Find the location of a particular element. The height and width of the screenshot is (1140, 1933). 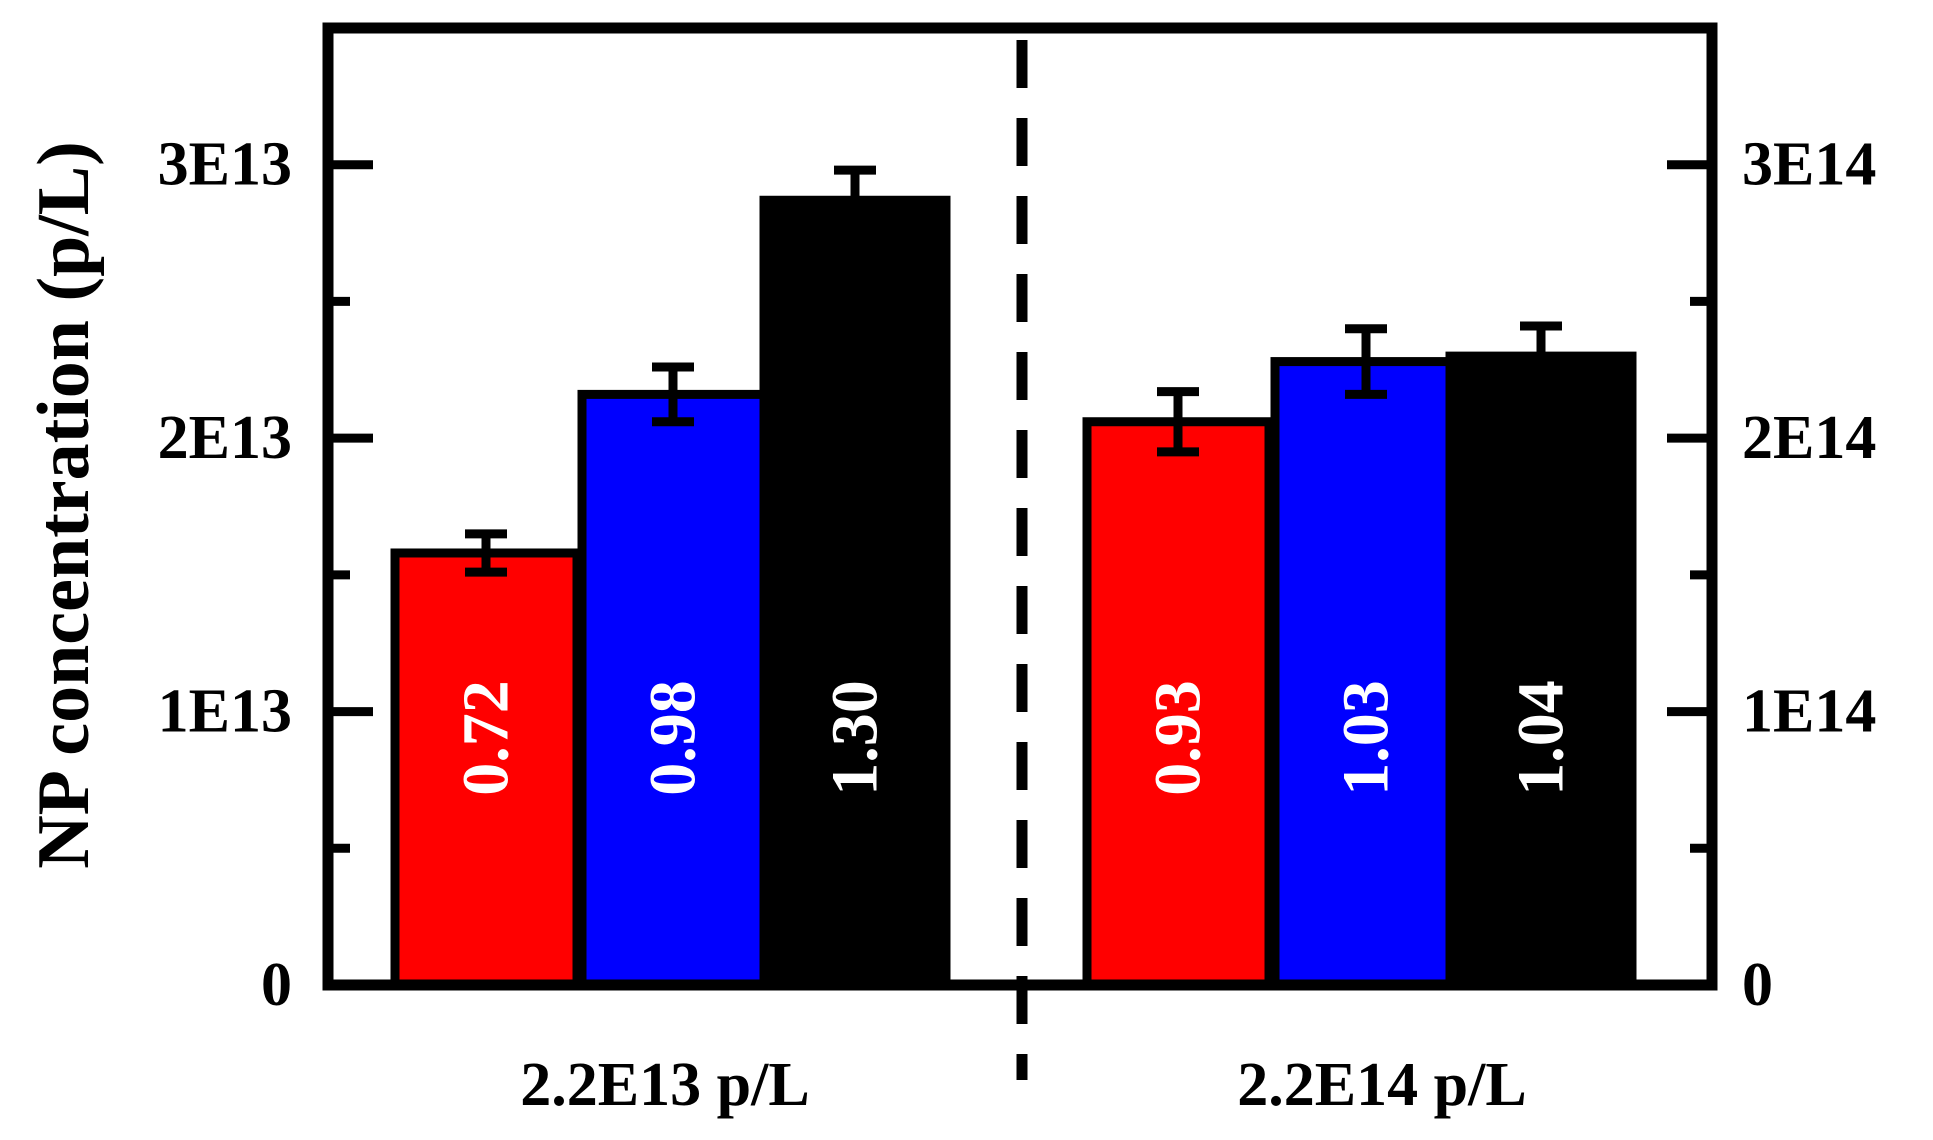

bar-value-label: 0.93 is located at coordinates (1178, 738).